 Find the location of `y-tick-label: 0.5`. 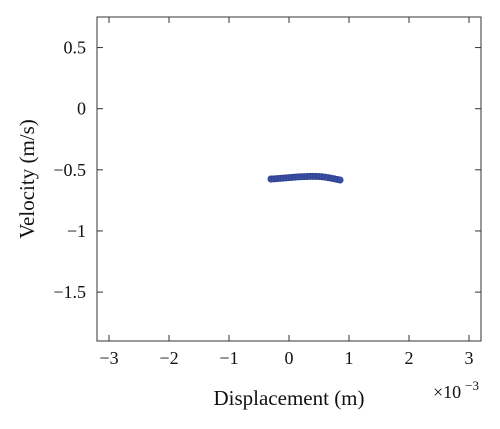

y-tick-label: 0.5 is located at coordinates (75, 48).